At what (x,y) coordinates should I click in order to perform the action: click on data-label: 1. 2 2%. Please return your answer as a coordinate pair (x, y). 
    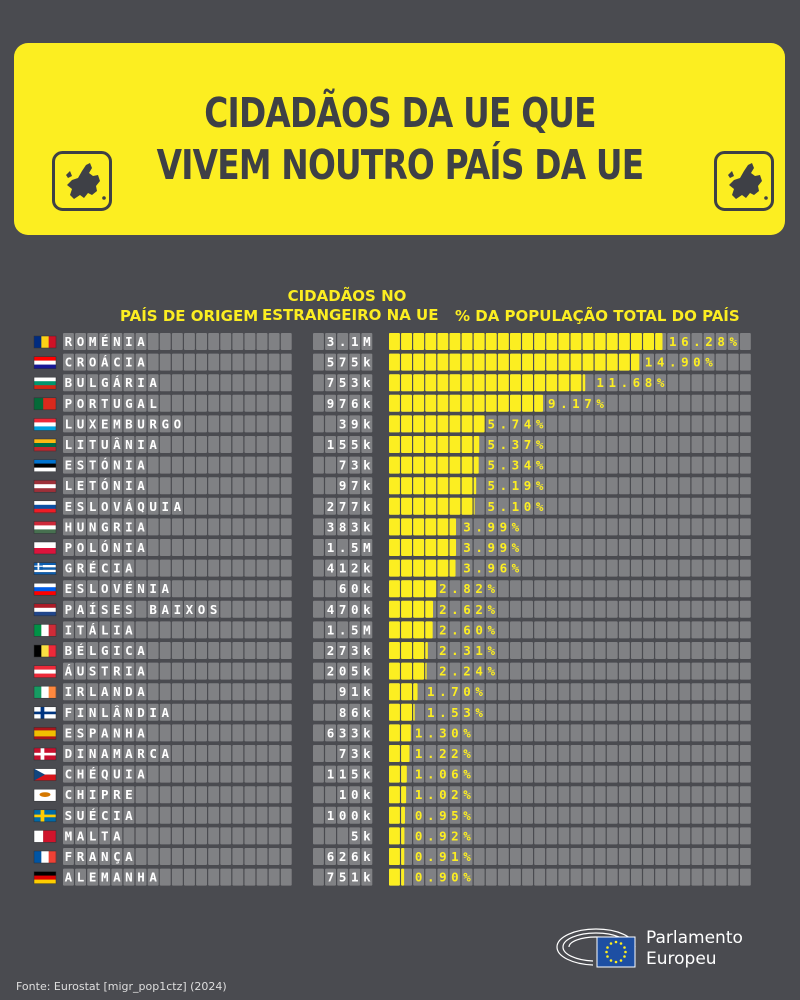
    Looking at the image, I should click on (443, 753).